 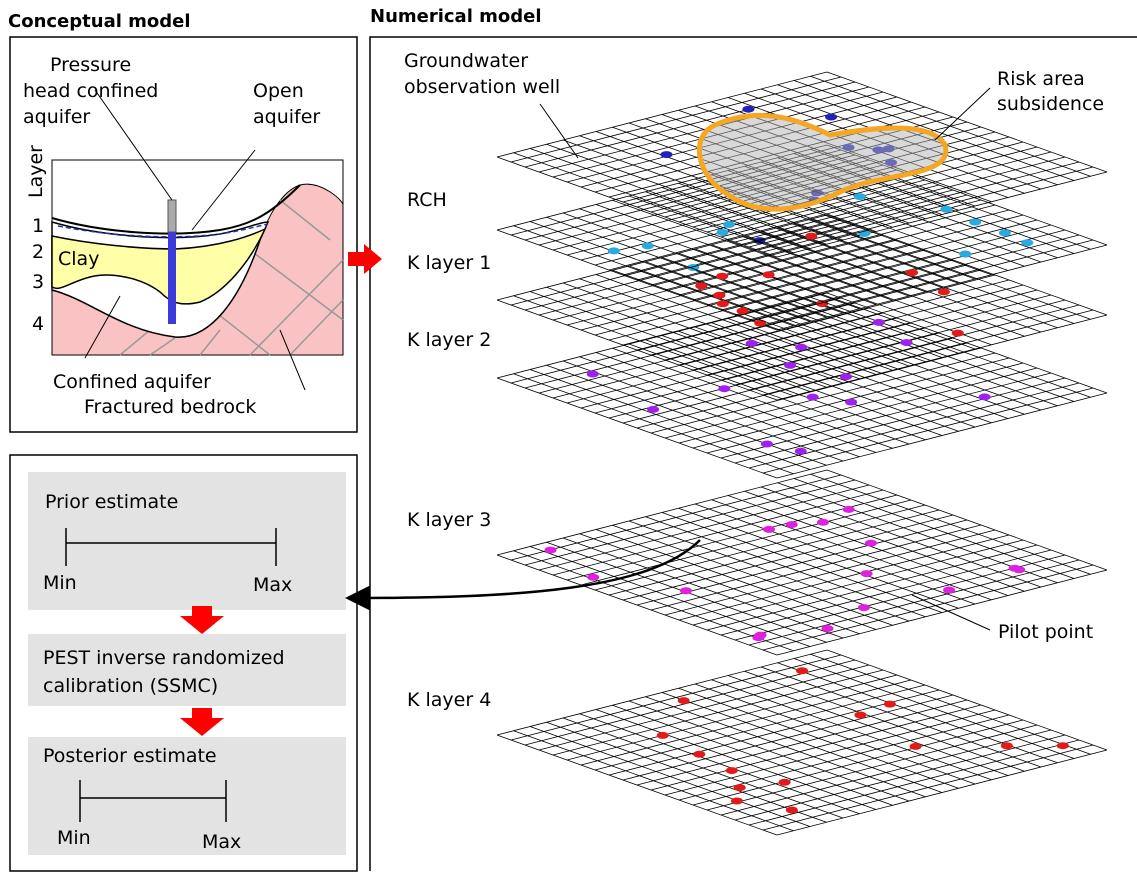 I want to click on layer-number: 1, so click(x=38, y=226).